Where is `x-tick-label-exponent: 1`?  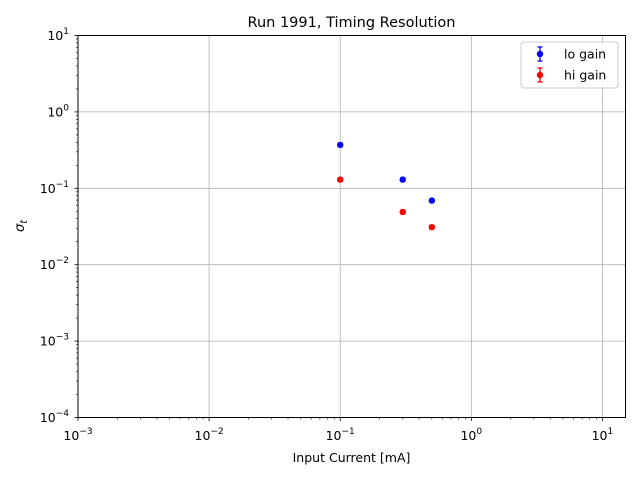
x-tick-label-exponent: 1 is located at coordinates (610, 432).